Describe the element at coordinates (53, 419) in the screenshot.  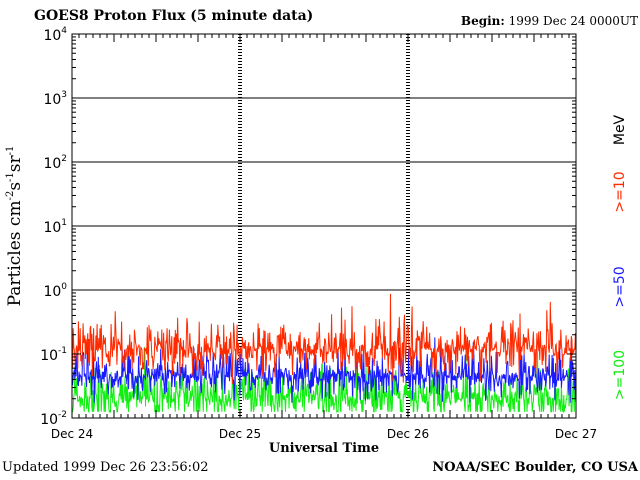
I see `y-tick-label: 10⁻²` at that location.